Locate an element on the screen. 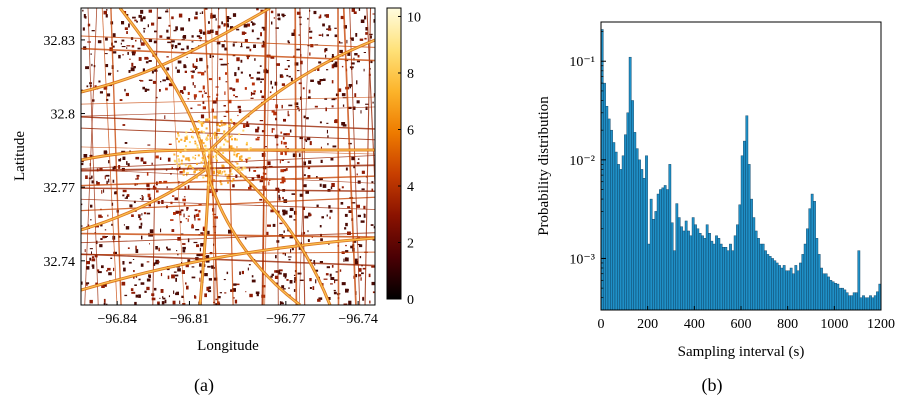 This screenshot has height=399, width=898. colorbar is located at coordinates (394, 153).